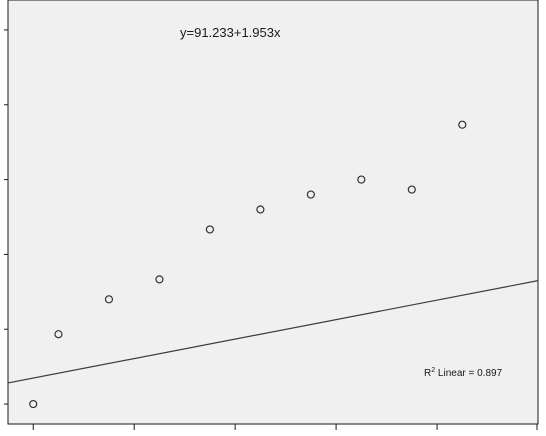  What do you see at coordinates (285, 427) in the screenshot?
I see `x-axis-ticks` at bounding box center [285, 427].